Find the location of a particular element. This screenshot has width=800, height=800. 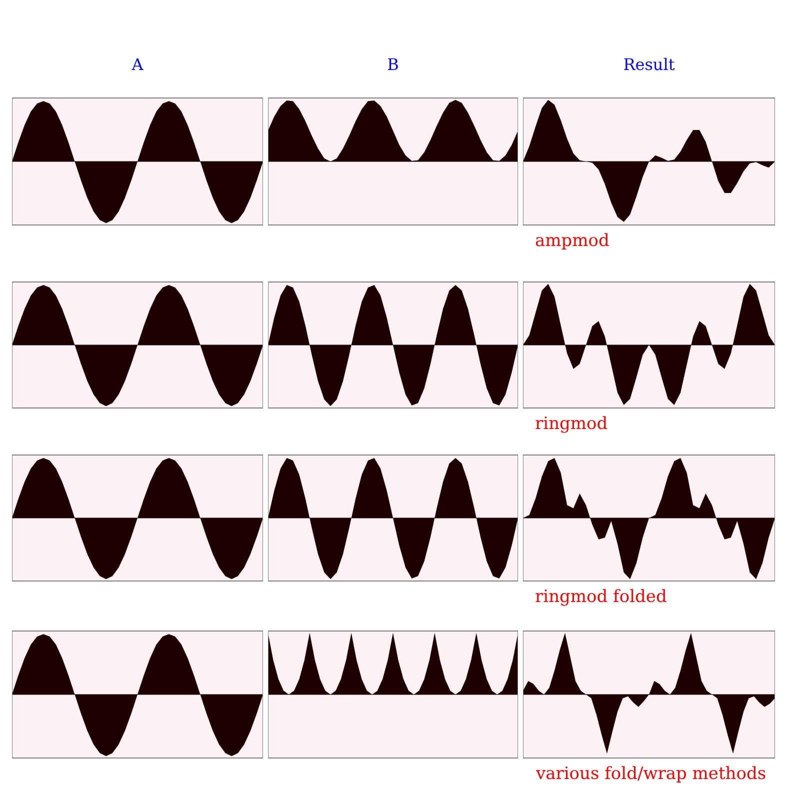

chart-title: Result is located at coordinates (649, 64).